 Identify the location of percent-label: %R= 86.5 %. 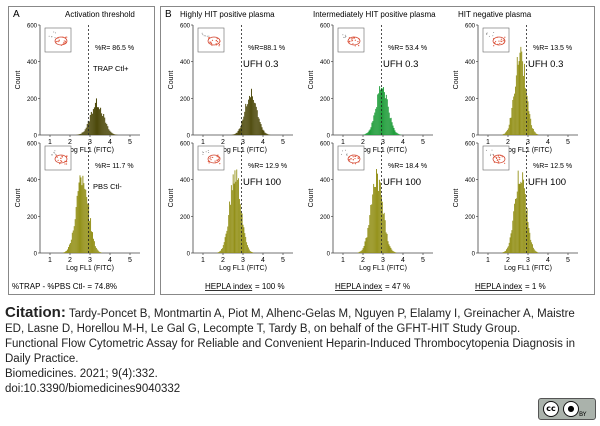
(114, 48).